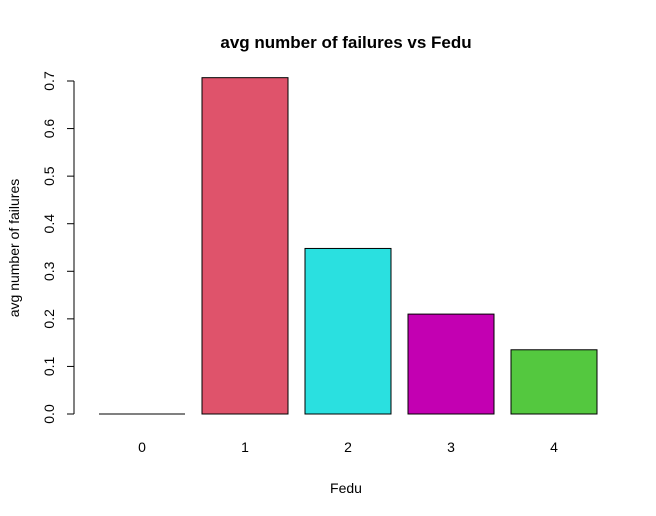  What do you see at coordinates (49, 81) in the screenshot?
I see `y-tick-label: 0.7` at bounding box center [49, 81].